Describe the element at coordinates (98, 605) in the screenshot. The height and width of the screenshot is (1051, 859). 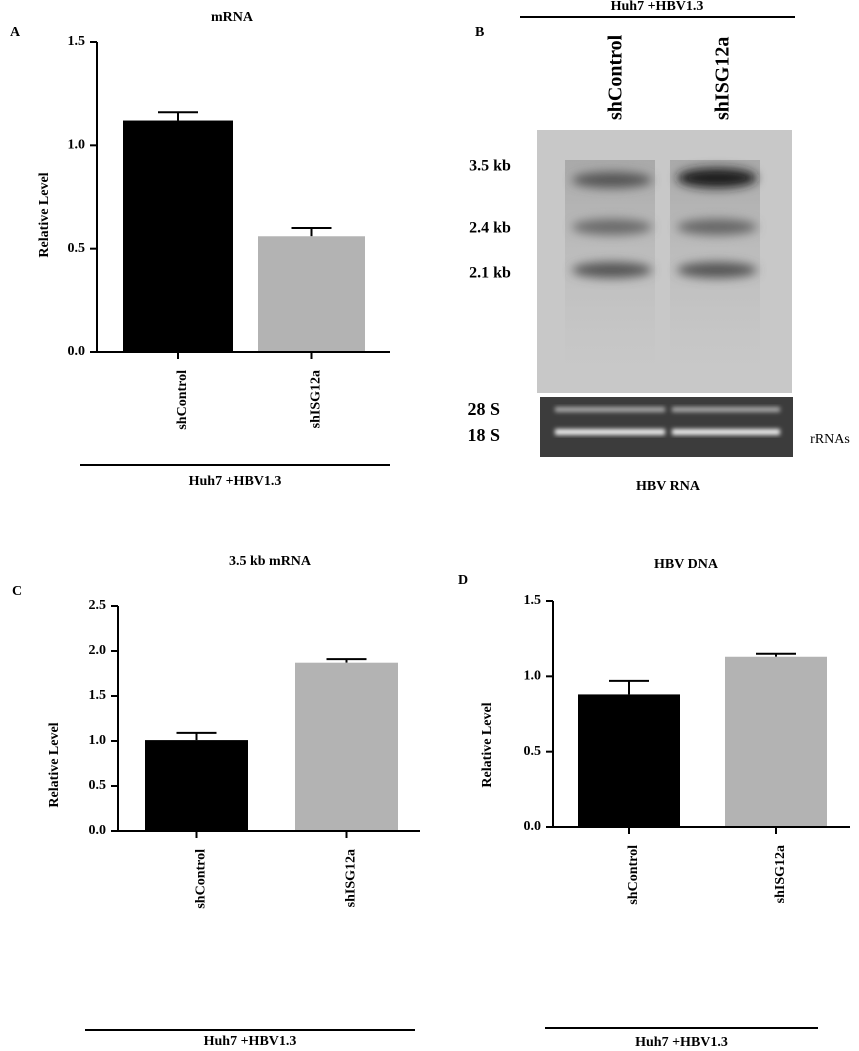
I see `y-tick-label: 2.5` at that location.